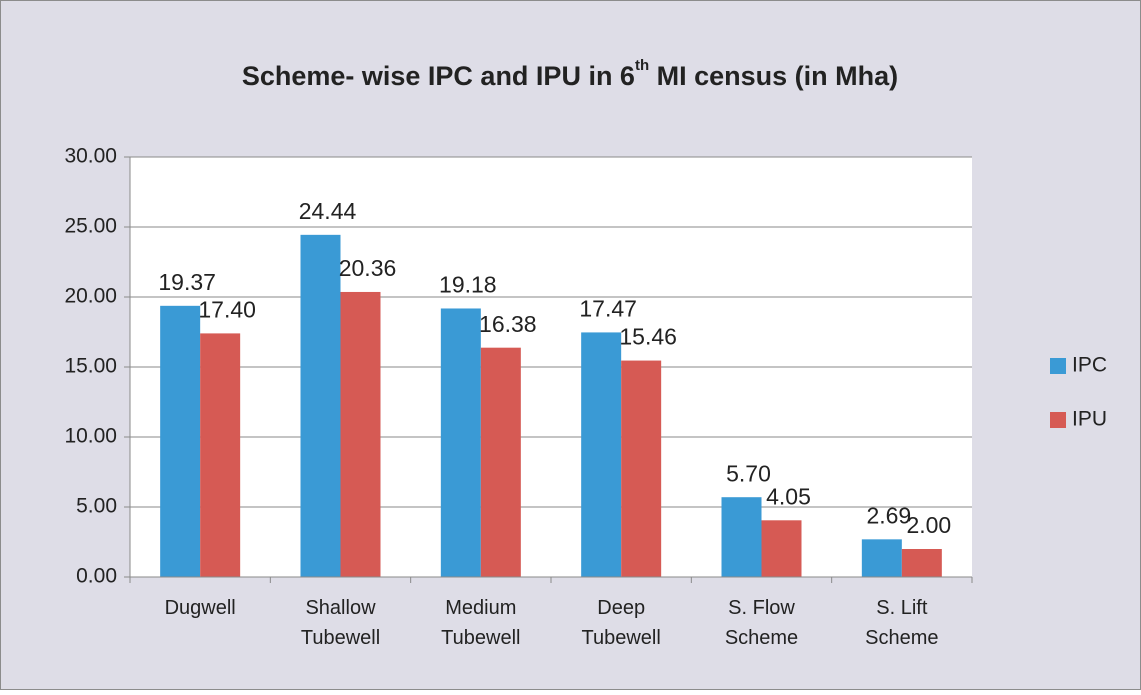 This screenshot has height=695, width=1141. What do you see at coordinates (187, 282) in the screenshot?
I see `data-label: 19.37` at bounding box center [187, 282].